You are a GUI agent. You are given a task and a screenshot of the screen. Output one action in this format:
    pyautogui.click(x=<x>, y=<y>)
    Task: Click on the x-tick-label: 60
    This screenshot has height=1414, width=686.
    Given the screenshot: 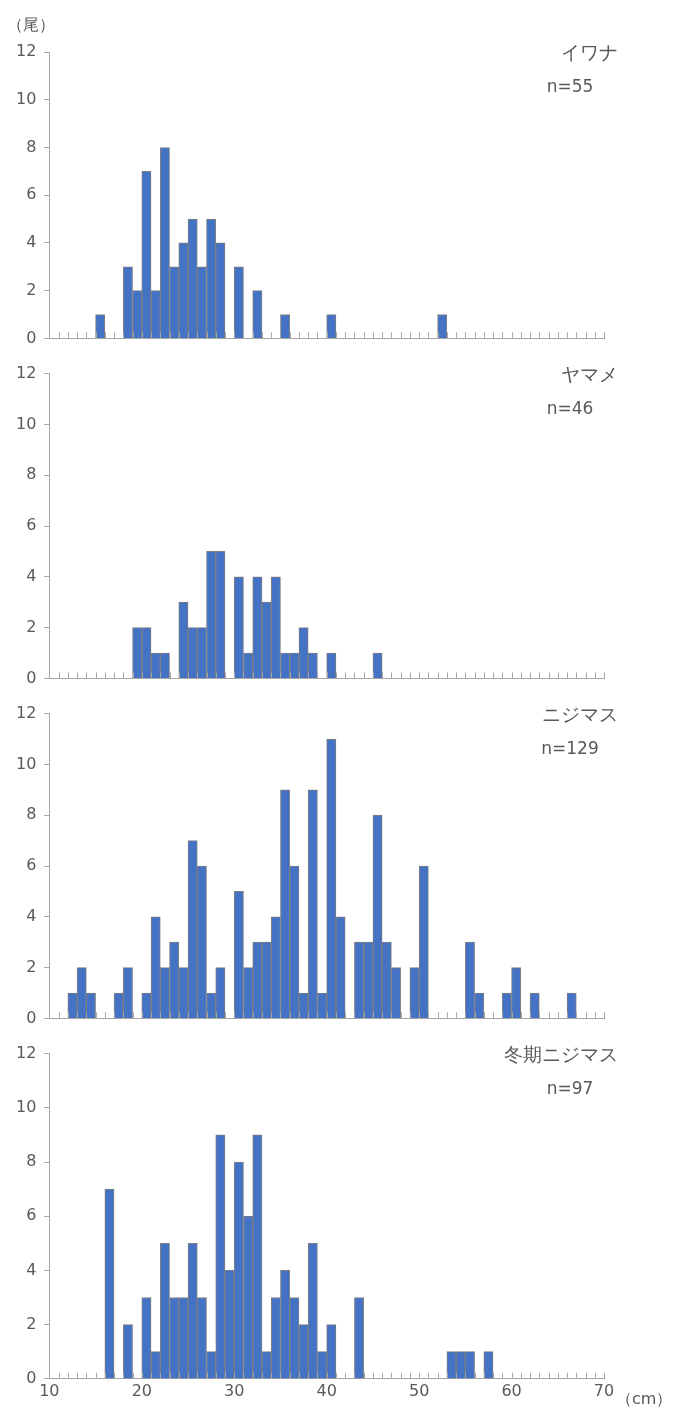 What is the action you would take?
    pyautogui.click(x=511, y=1390)
    